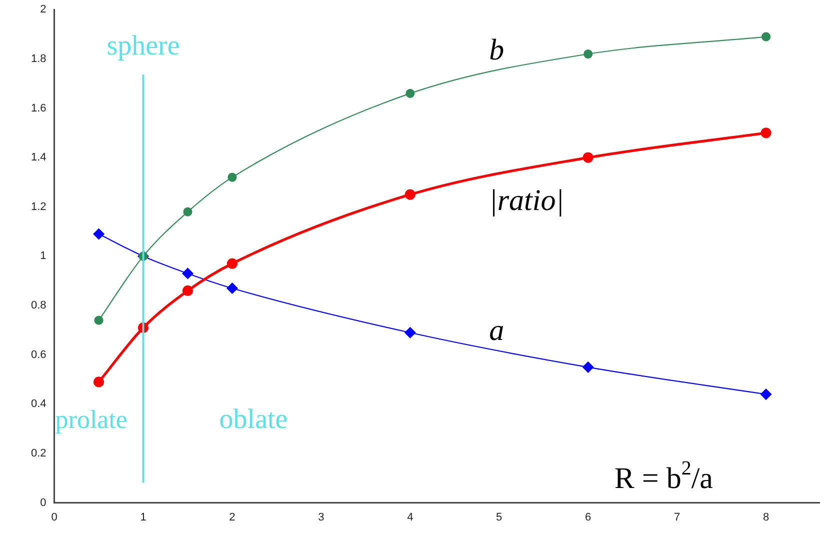  Describe the element at coordinates (43, 502) in the screenshot. I see `y-tick-label: 0` at that location.